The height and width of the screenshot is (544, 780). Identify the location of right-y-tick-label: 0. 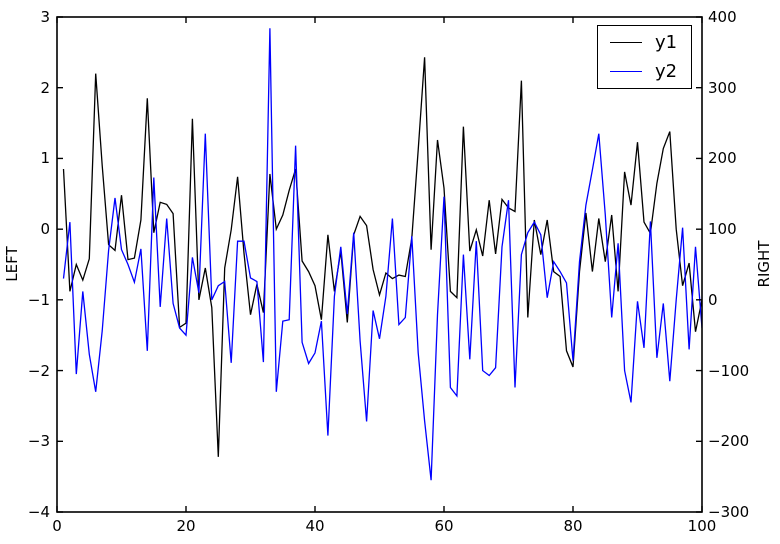
(713, 299).